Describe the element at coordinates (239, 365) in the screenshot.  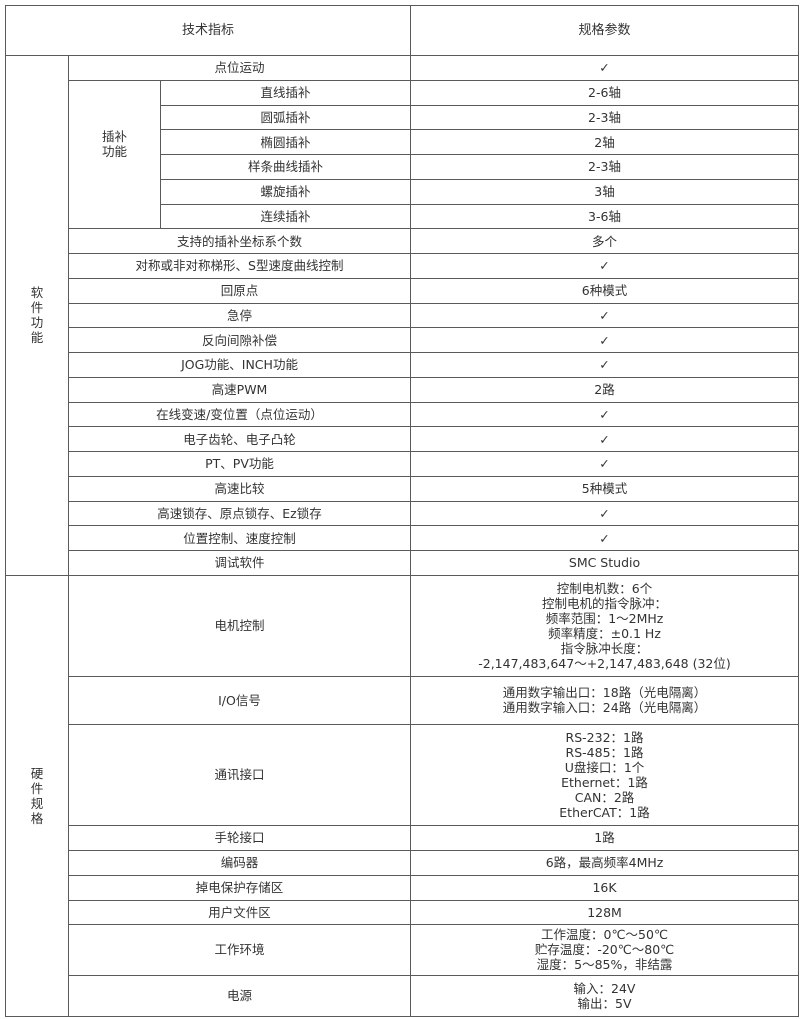
I see `spec-name: JOG功能、INCH功能` at that location.